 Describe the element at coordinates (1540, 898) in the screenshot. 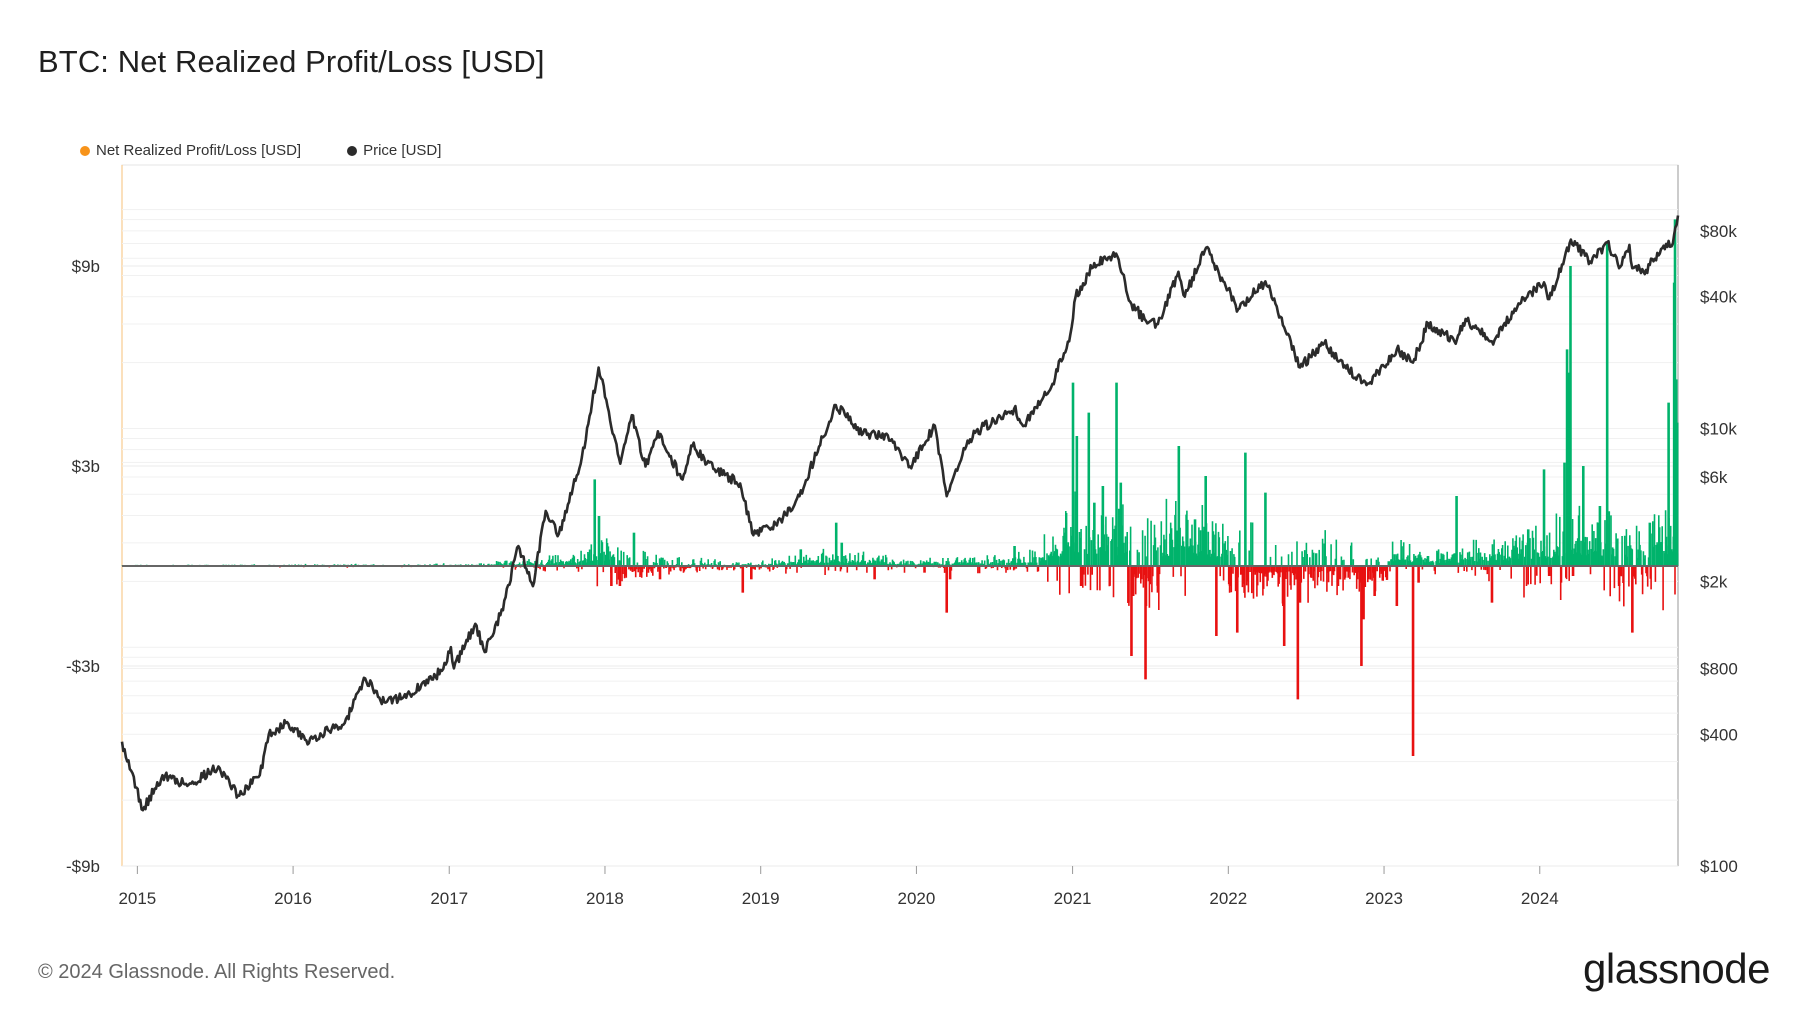

I see `x-tick-label: 2024` at that location.